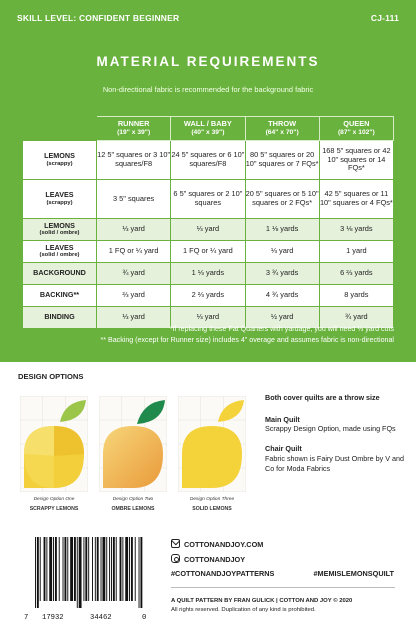 This screenshot has height=643, width=416. I want to click on table-cell: ⅔ yard, so click(133, 295).